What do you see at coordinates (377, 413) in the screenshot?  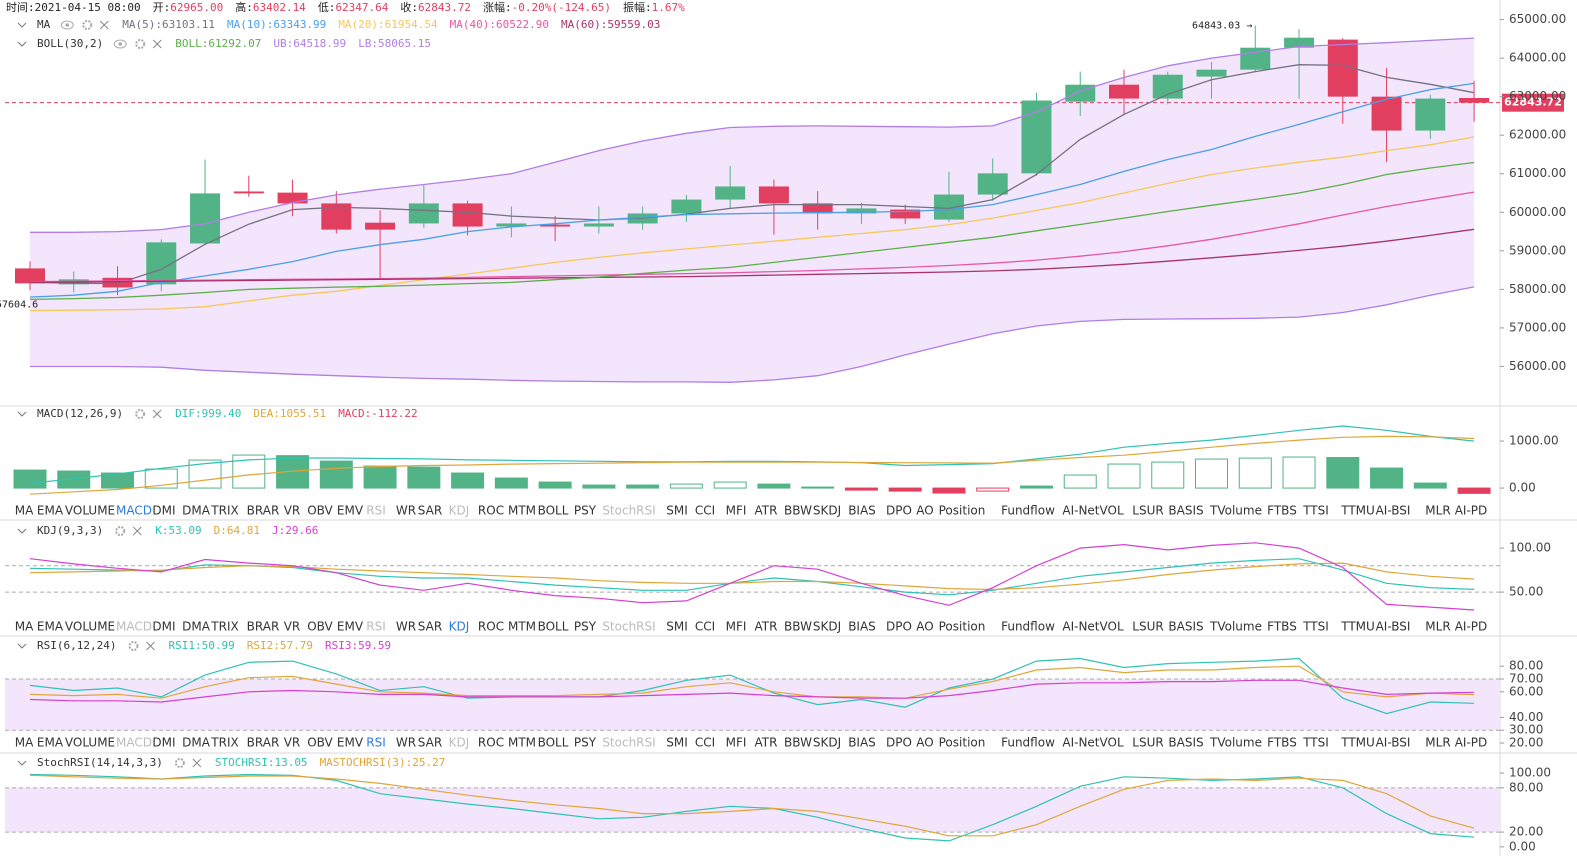 I see `legend-entry: MACD:-112.22` at bounding box center [377, 413].